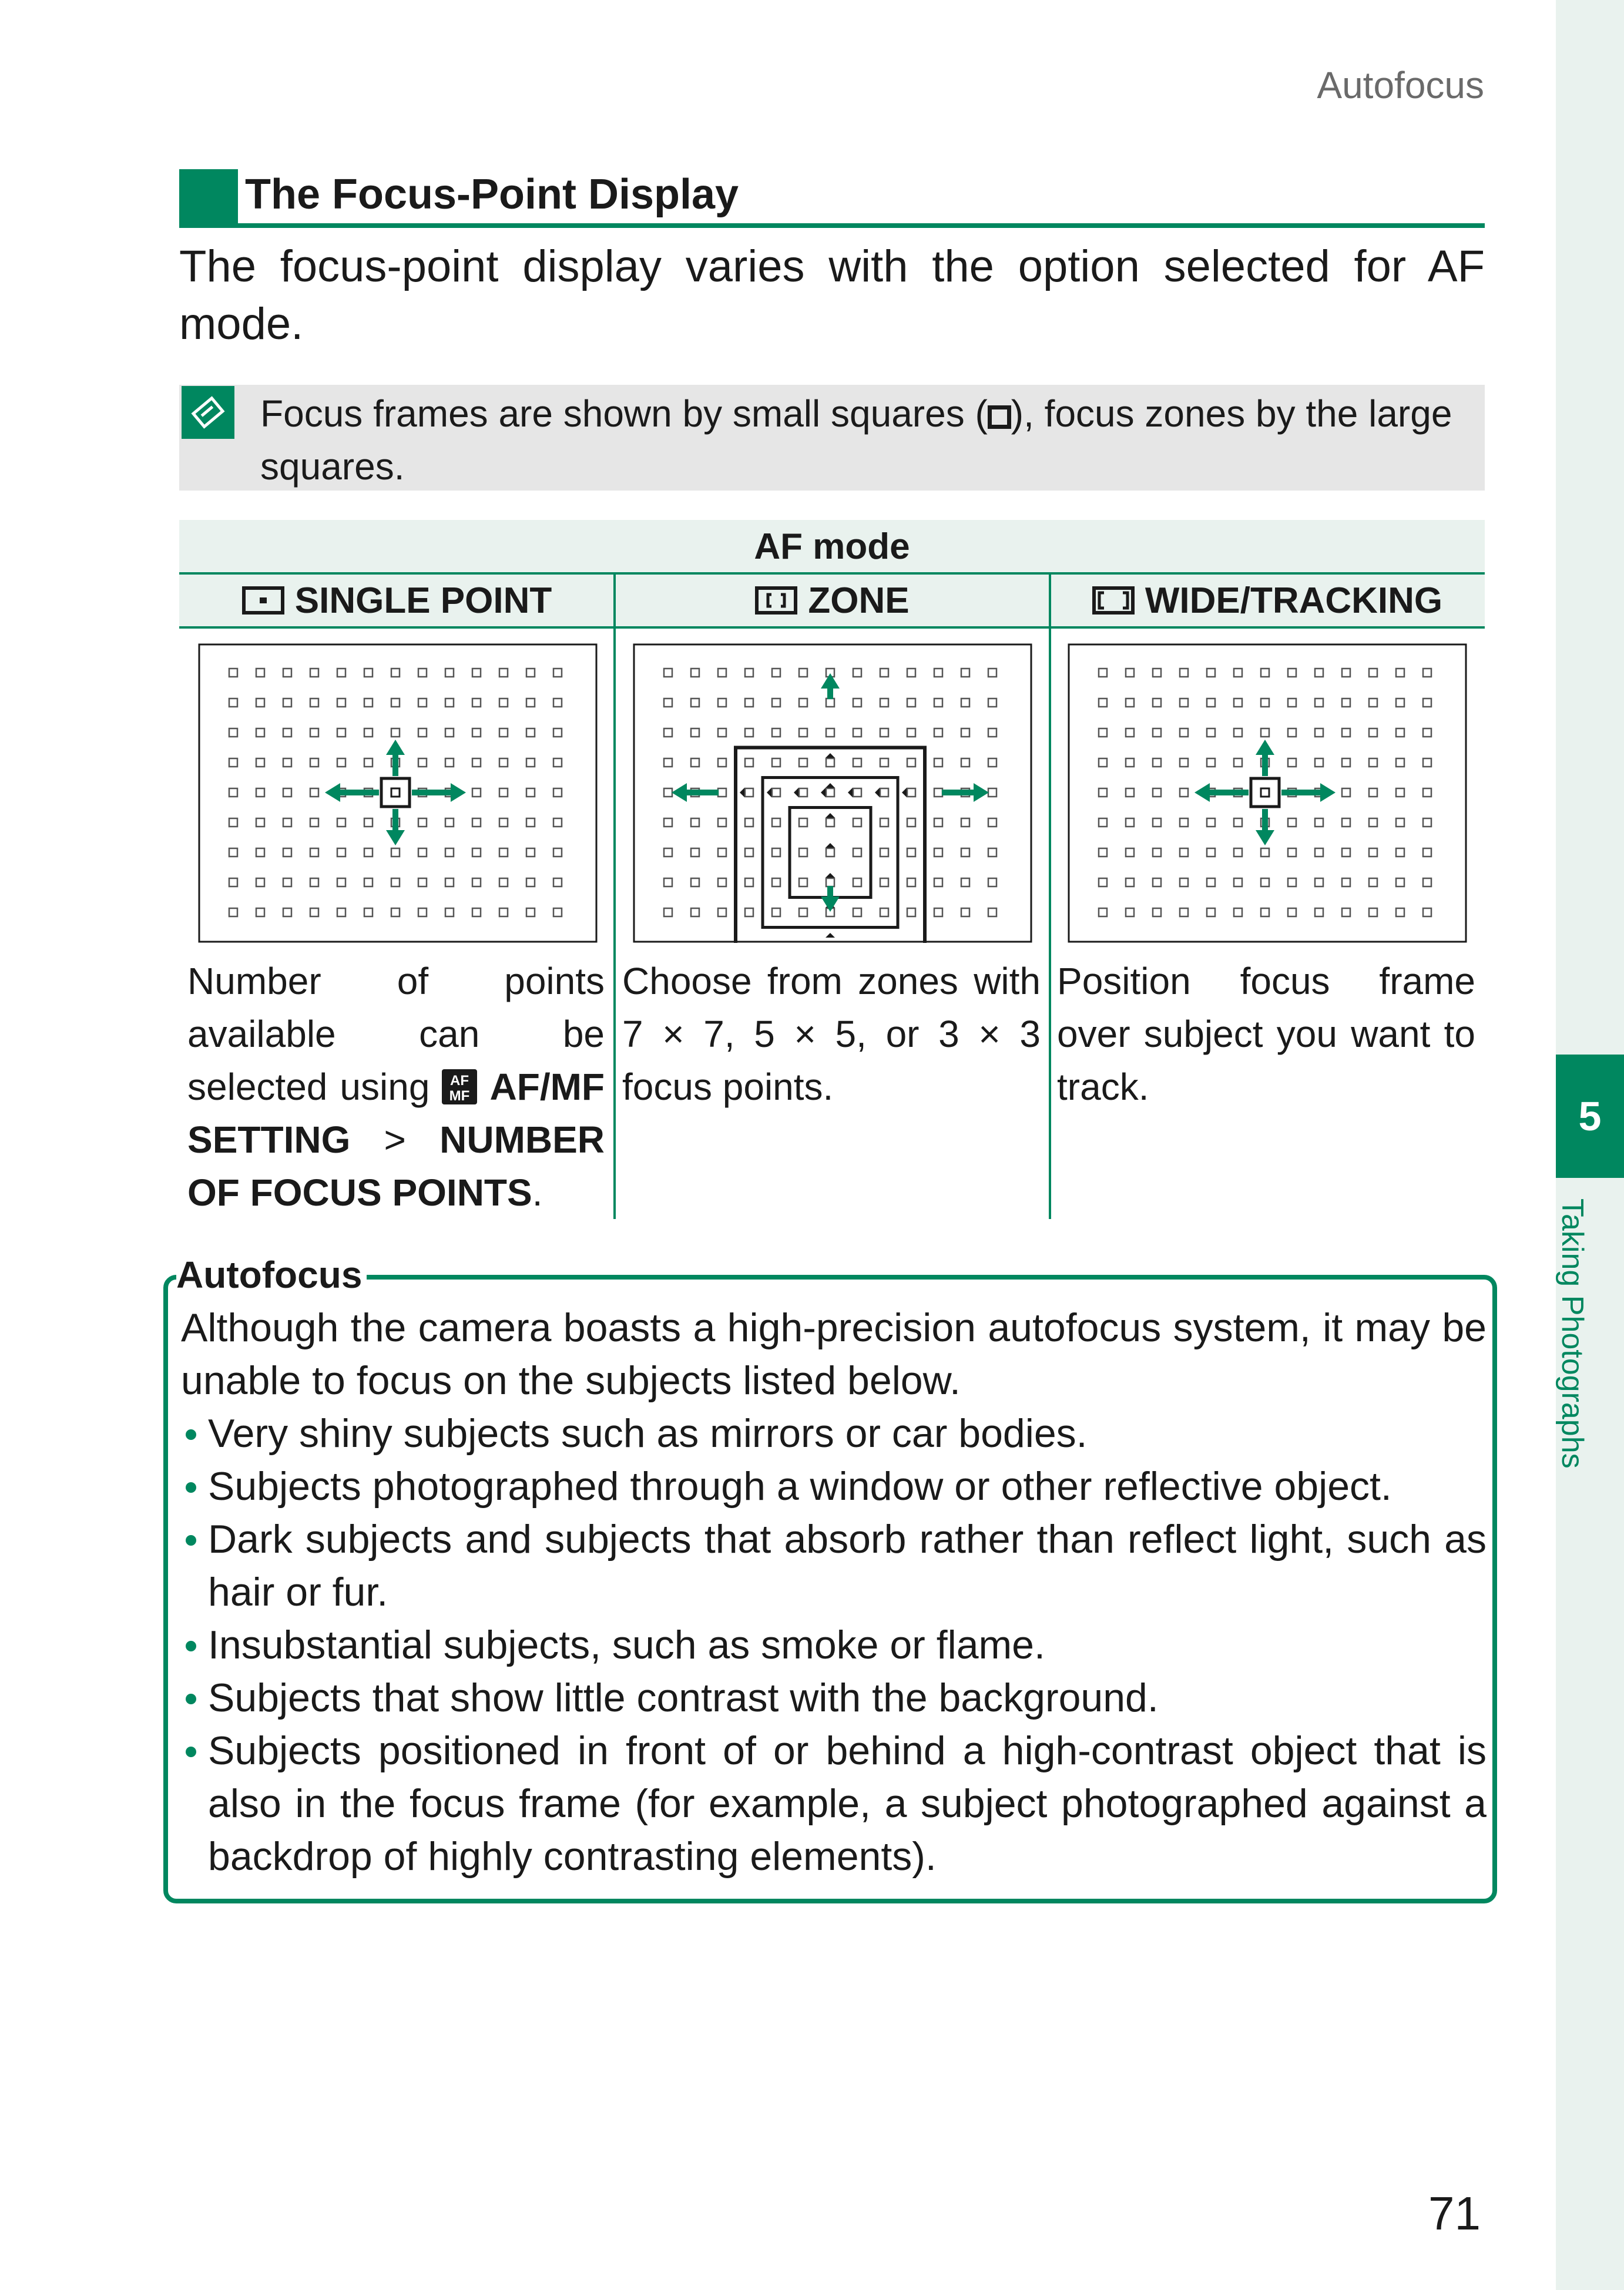 The height and width of the screenshot is (2290, 1624). Describe the element at coordinates (833, 600) in the screenshot. I see `column-header-zone: ZONE` at that location.